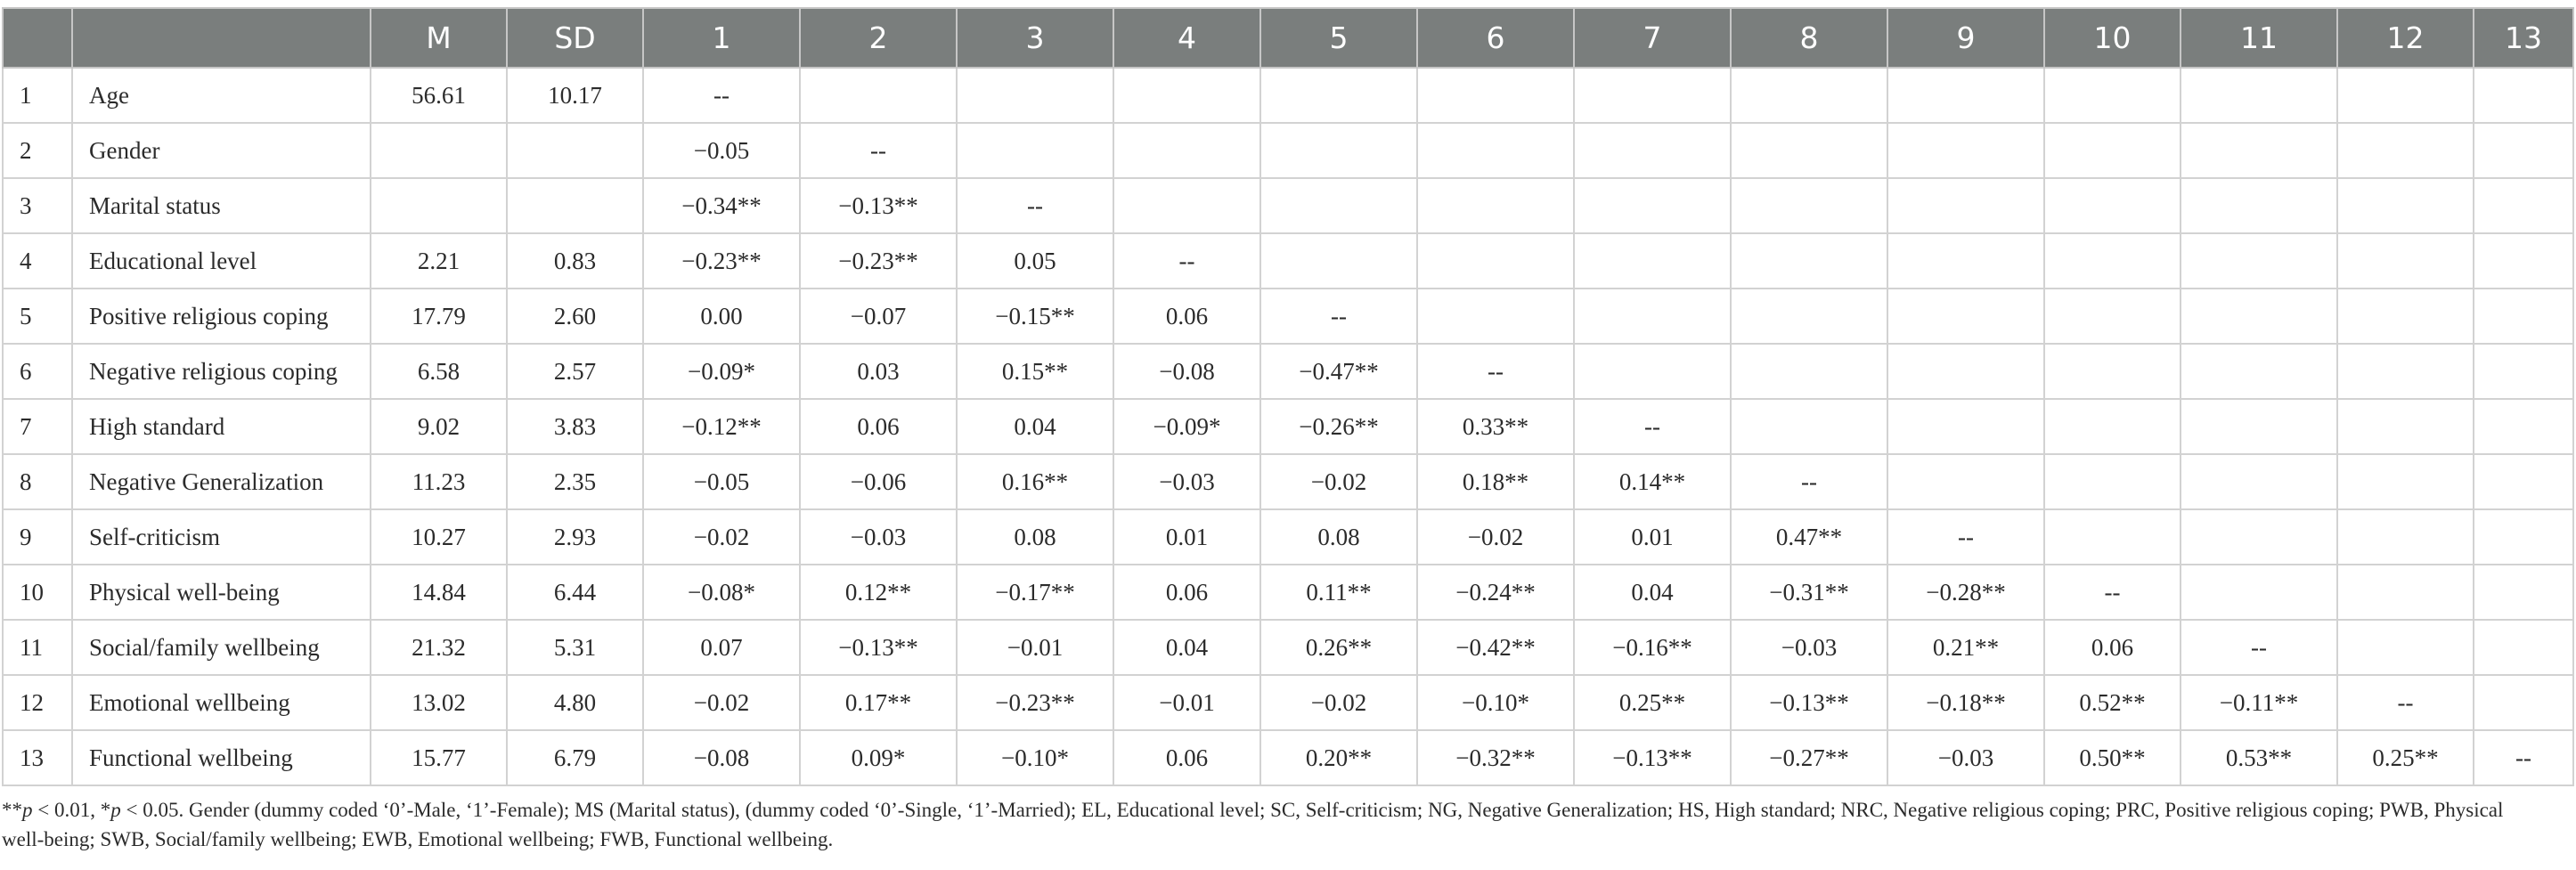  Describe the element at coordinates (721, 648) in the screenshot. I see `correlation-cell: 0.07` at that location.